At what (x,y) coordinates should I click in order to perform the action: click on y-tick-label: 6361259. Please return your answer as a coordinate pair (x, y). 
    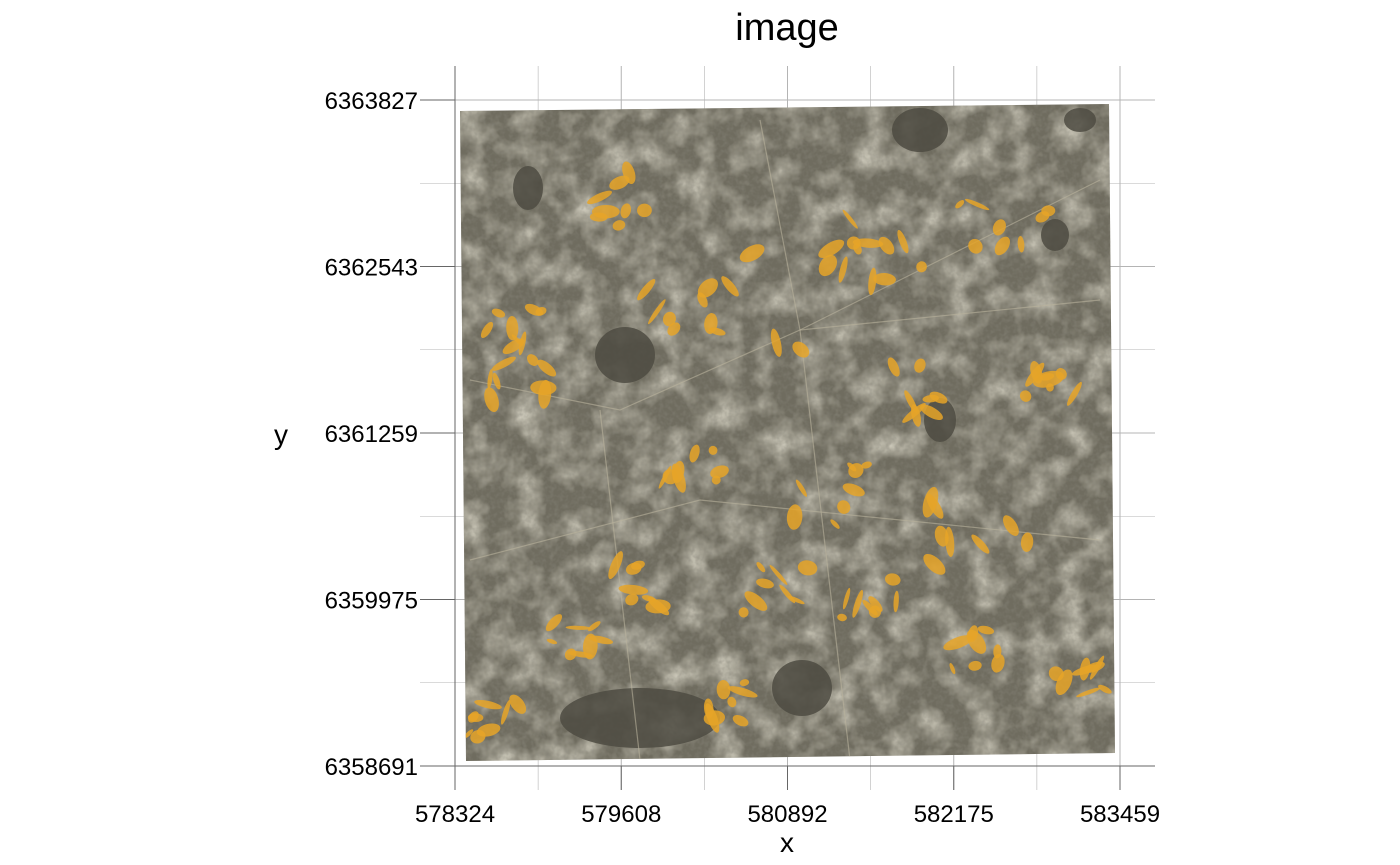
    Looking at the image, I should click on (371, 434).